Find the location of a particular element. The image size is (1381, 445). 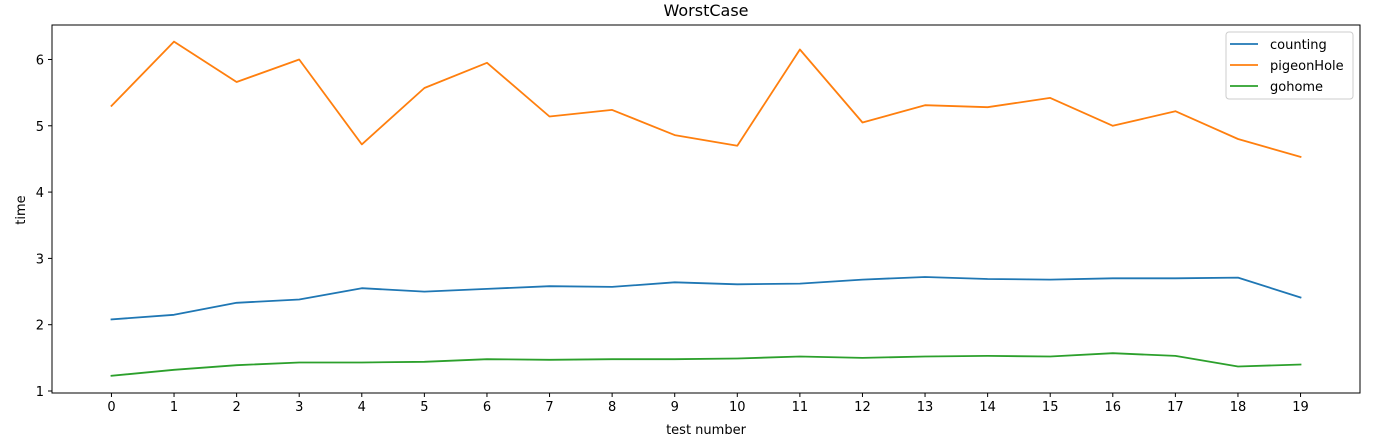

x-tick-label: 14 is located at coordinates (987, 407).